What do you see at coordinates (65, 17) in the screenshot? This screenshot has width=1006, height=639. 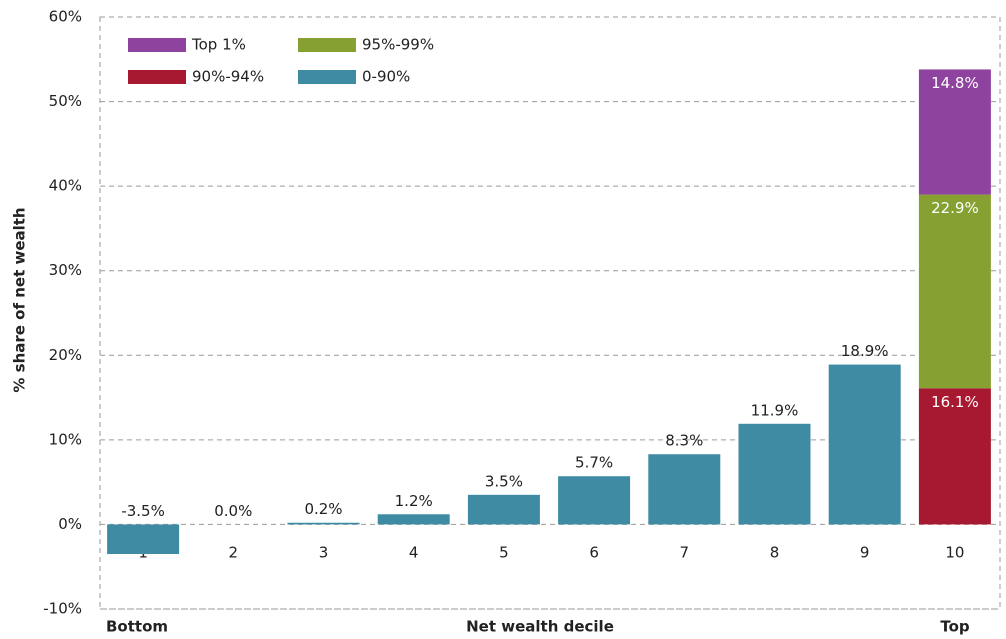 I see `y-tick-label: 60%` at bounding box center [65, 17].